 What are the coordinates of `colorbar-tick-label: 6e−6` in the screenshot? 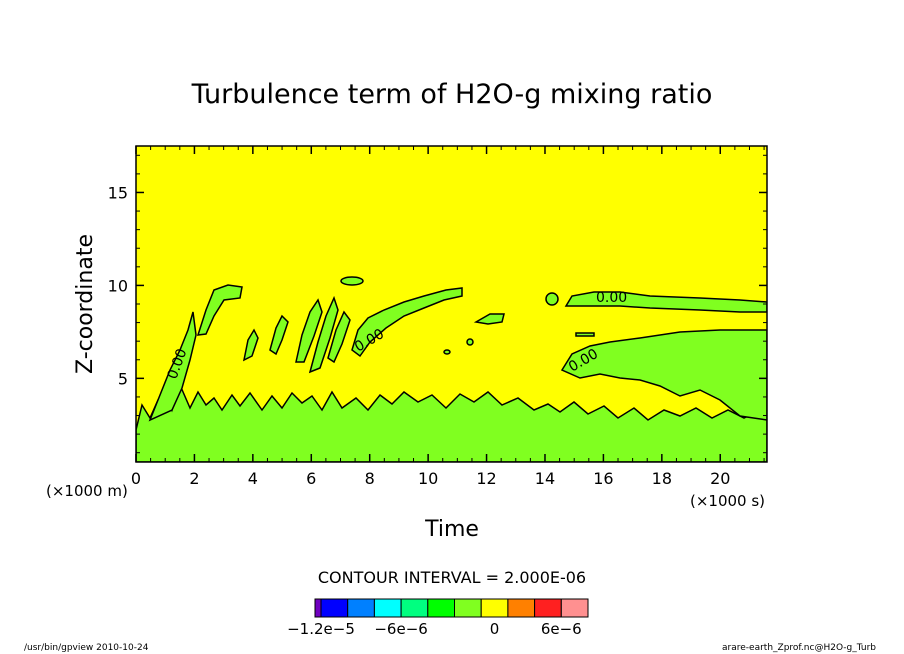 It's located at (561, 629).